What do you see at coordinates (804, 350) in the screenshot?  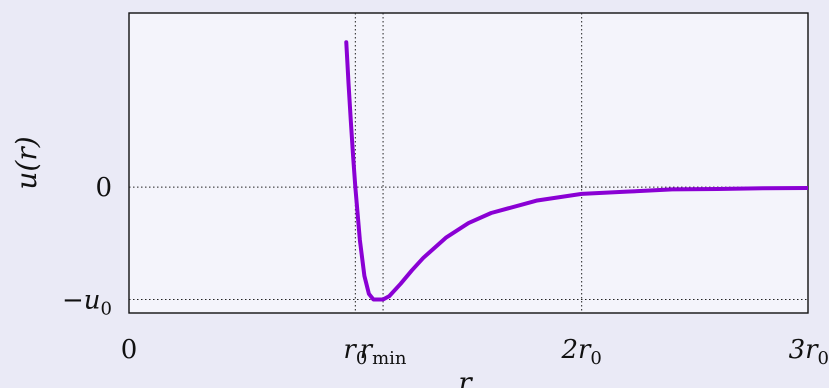 I see `x-tick-label-main: 3r` at bounding box center [804, 350].